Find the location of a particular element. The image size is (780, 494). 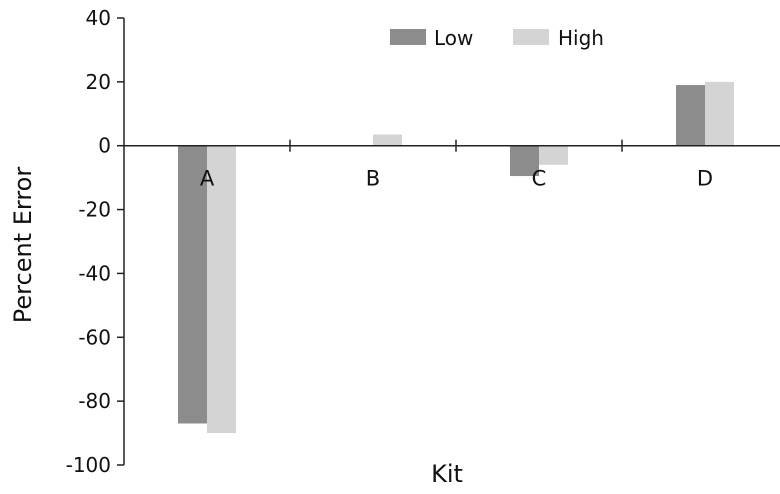

legend-label-high: High is located at coordinates (581, 38).